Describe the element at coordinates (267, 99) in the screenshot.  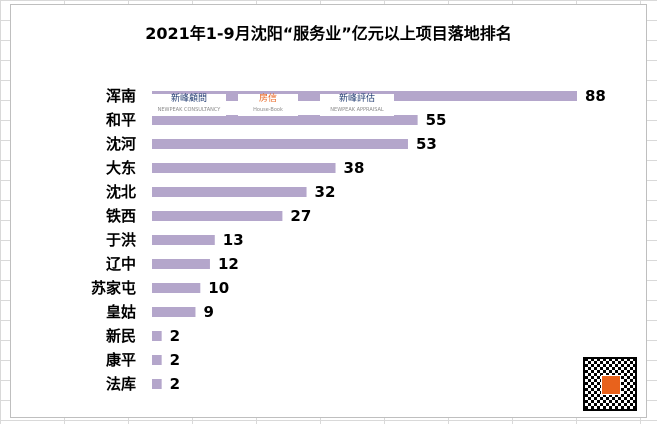
I see `logo-mid-text: 房信` at that location.